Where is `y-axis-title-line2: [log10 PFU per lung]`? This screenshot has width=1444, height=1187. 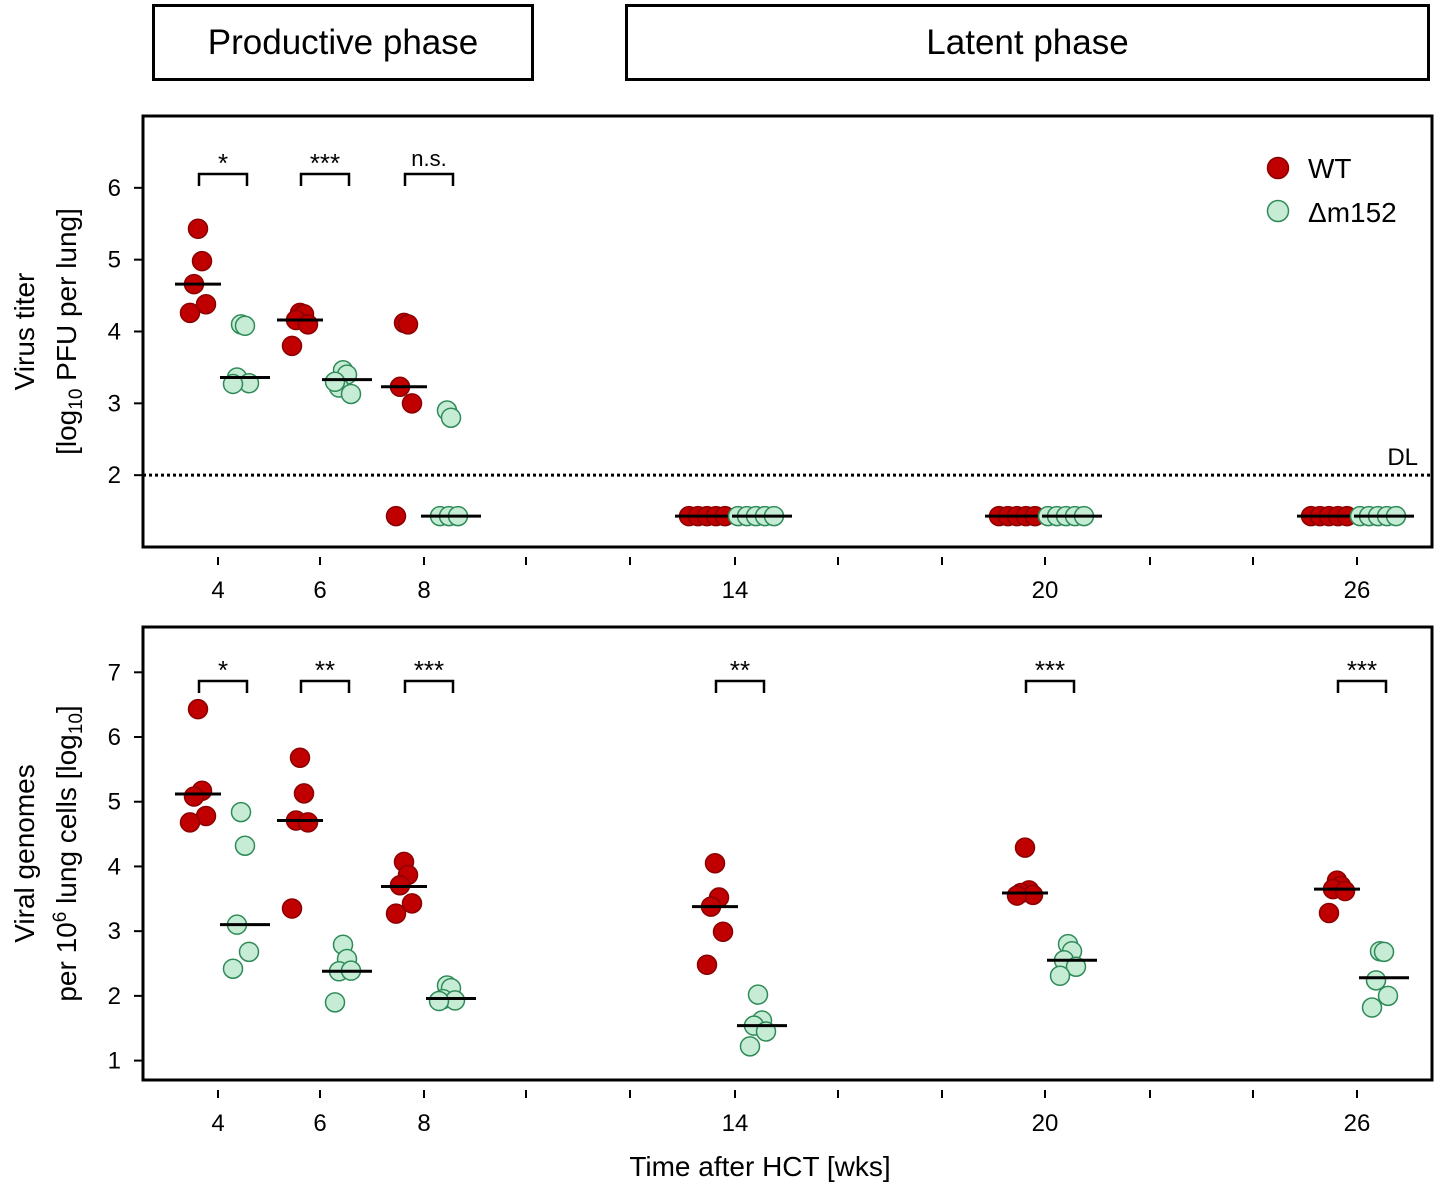
y-axis-title-line2: [log10 PFU per lung] is located at coordinates (69, 331).